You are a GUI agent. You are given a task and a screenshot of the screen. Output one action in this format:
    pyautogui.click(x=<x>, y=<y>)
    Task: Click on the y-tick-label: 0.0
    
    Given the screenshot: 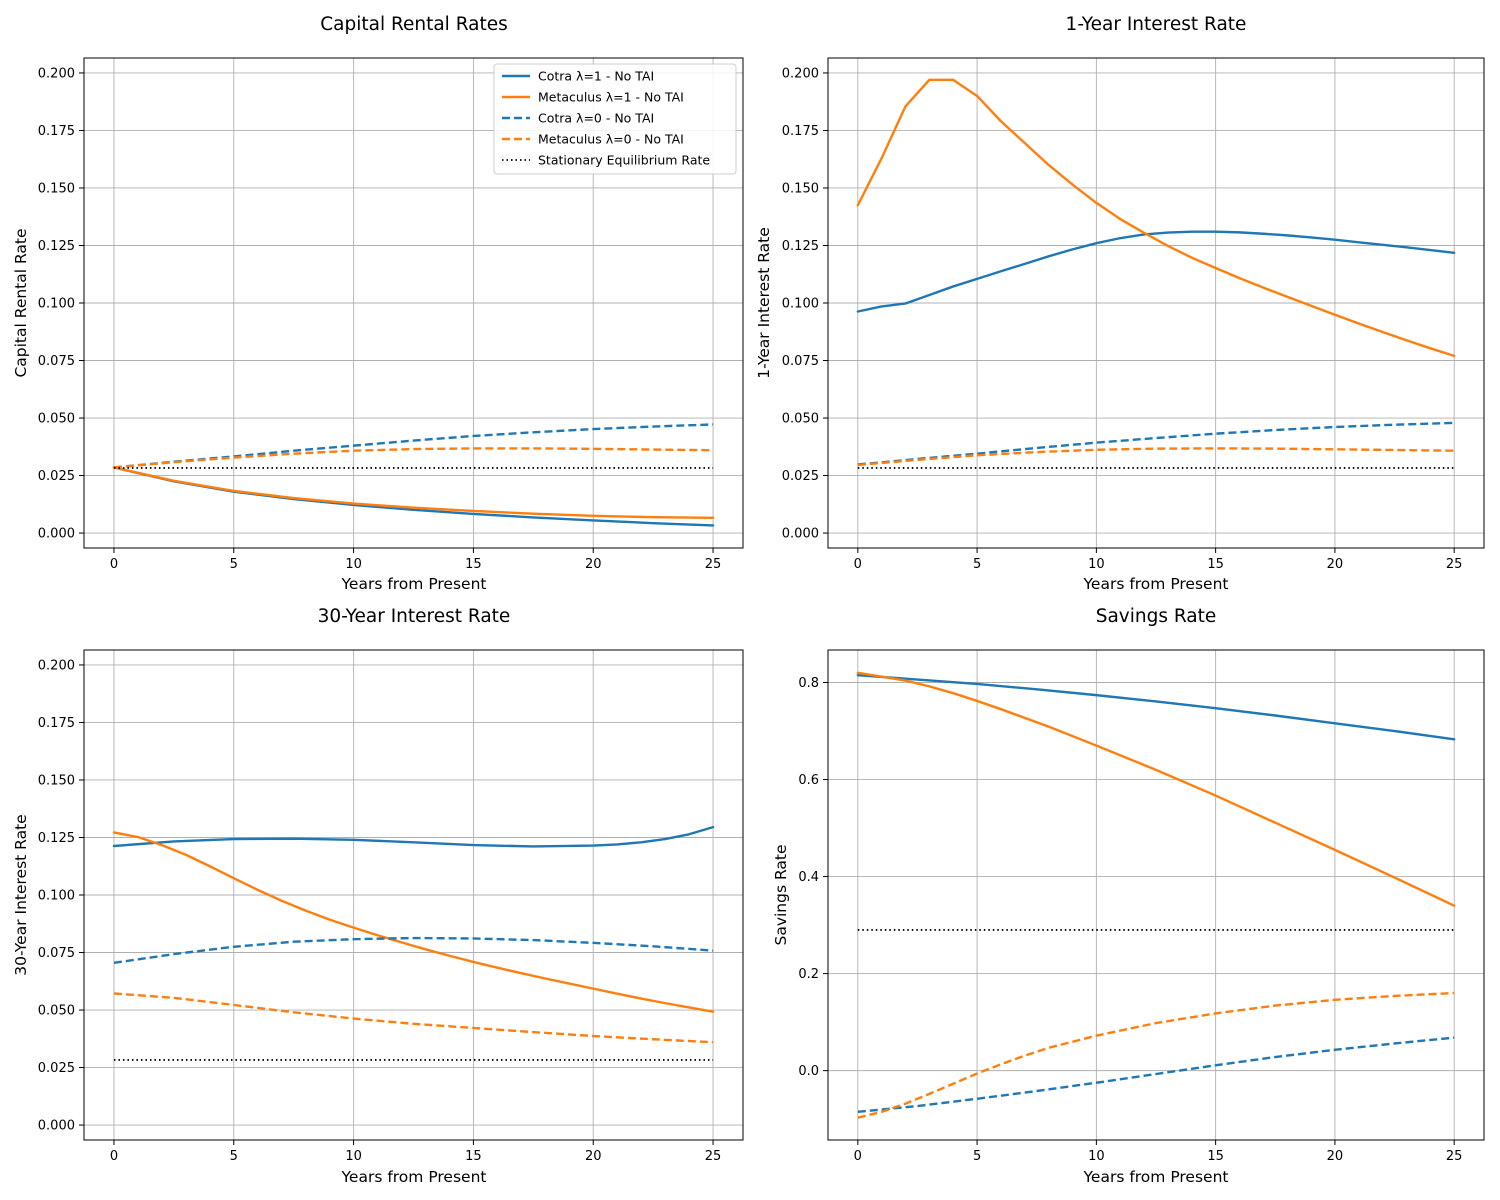 What is the action you would take?
    pyautogui.click(x=808, y=1071)
    